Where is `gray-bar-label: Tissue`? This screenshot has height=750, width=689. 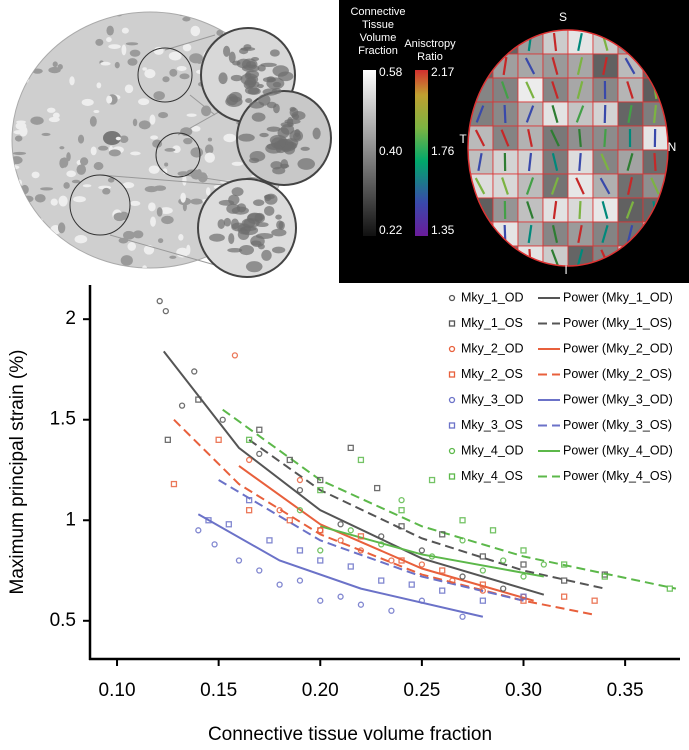
gray-bar-label: Tissue is located at coordinates (378, 25).